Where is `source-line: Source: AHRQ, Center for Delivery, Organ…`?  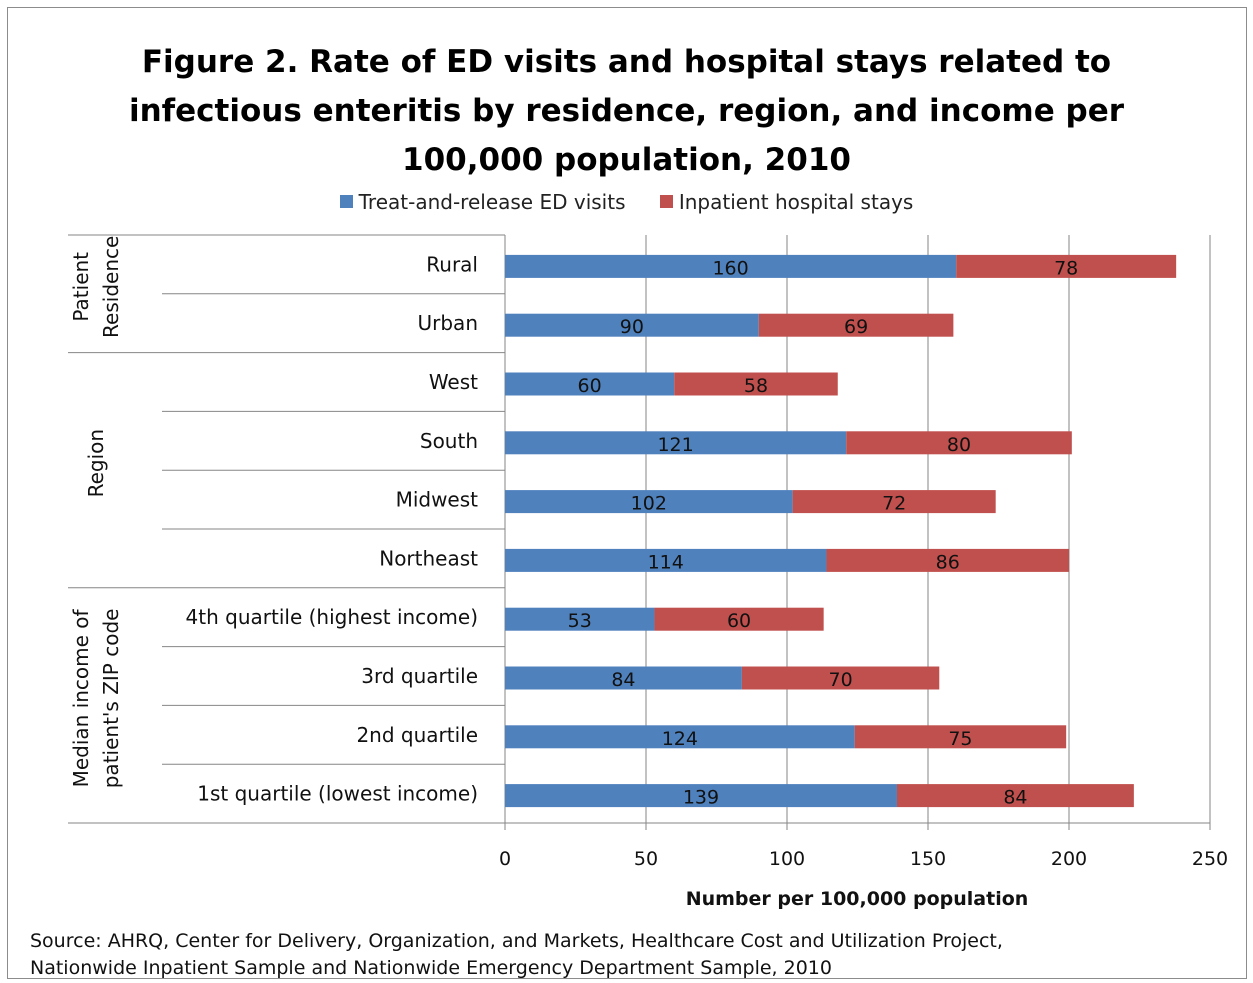 source-line: Source: AHRQ, Center for Delivery, Organ… is located at coordinates (516, 941).